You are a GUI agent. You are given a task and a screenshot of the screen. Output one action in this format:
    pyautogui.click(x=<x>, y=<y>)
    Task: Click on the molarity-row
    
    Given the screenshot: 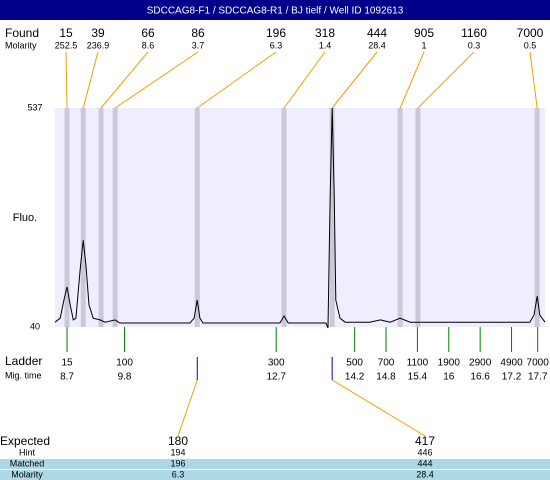 What is the action you would take?
    pyautogui.click(x=275, y=475)
    